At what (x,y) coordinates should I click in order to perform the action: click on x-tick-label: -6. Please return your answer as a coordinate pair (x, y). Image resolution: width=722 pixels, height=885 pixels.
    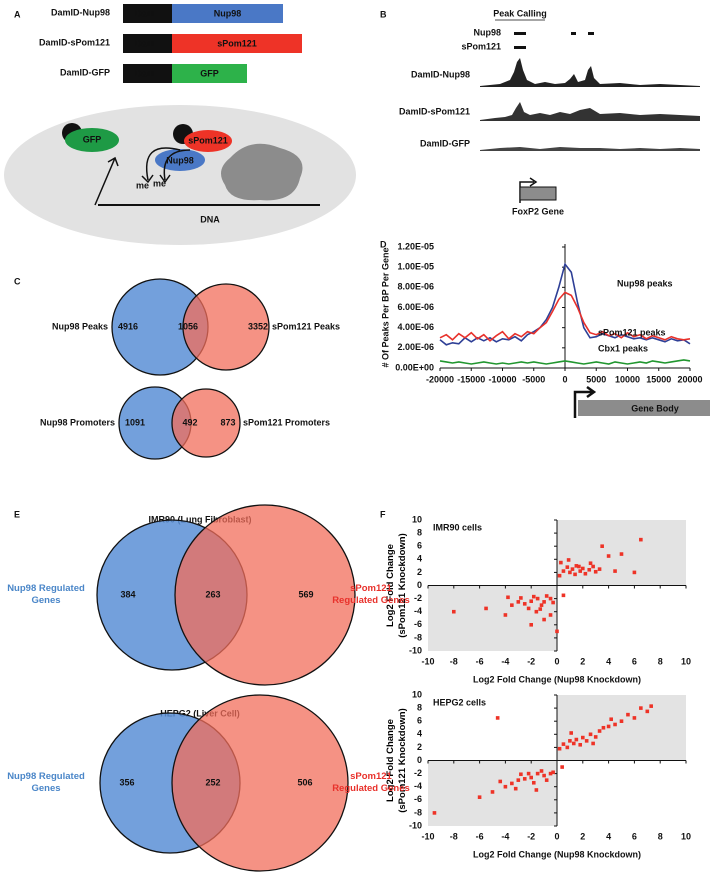
    Looking at the image, I should click on (480, 661).